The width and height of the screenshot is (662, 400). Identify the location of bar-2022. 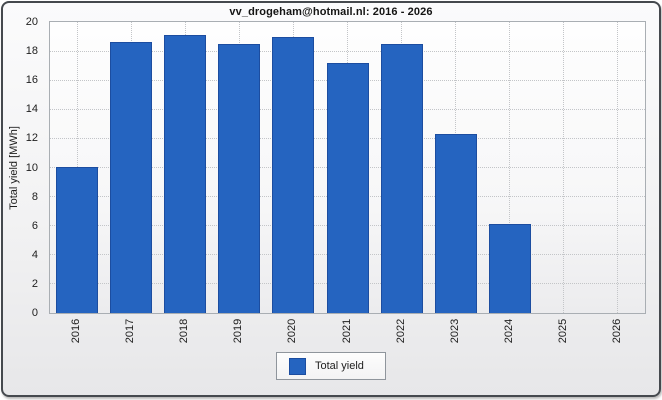
(401, 178).